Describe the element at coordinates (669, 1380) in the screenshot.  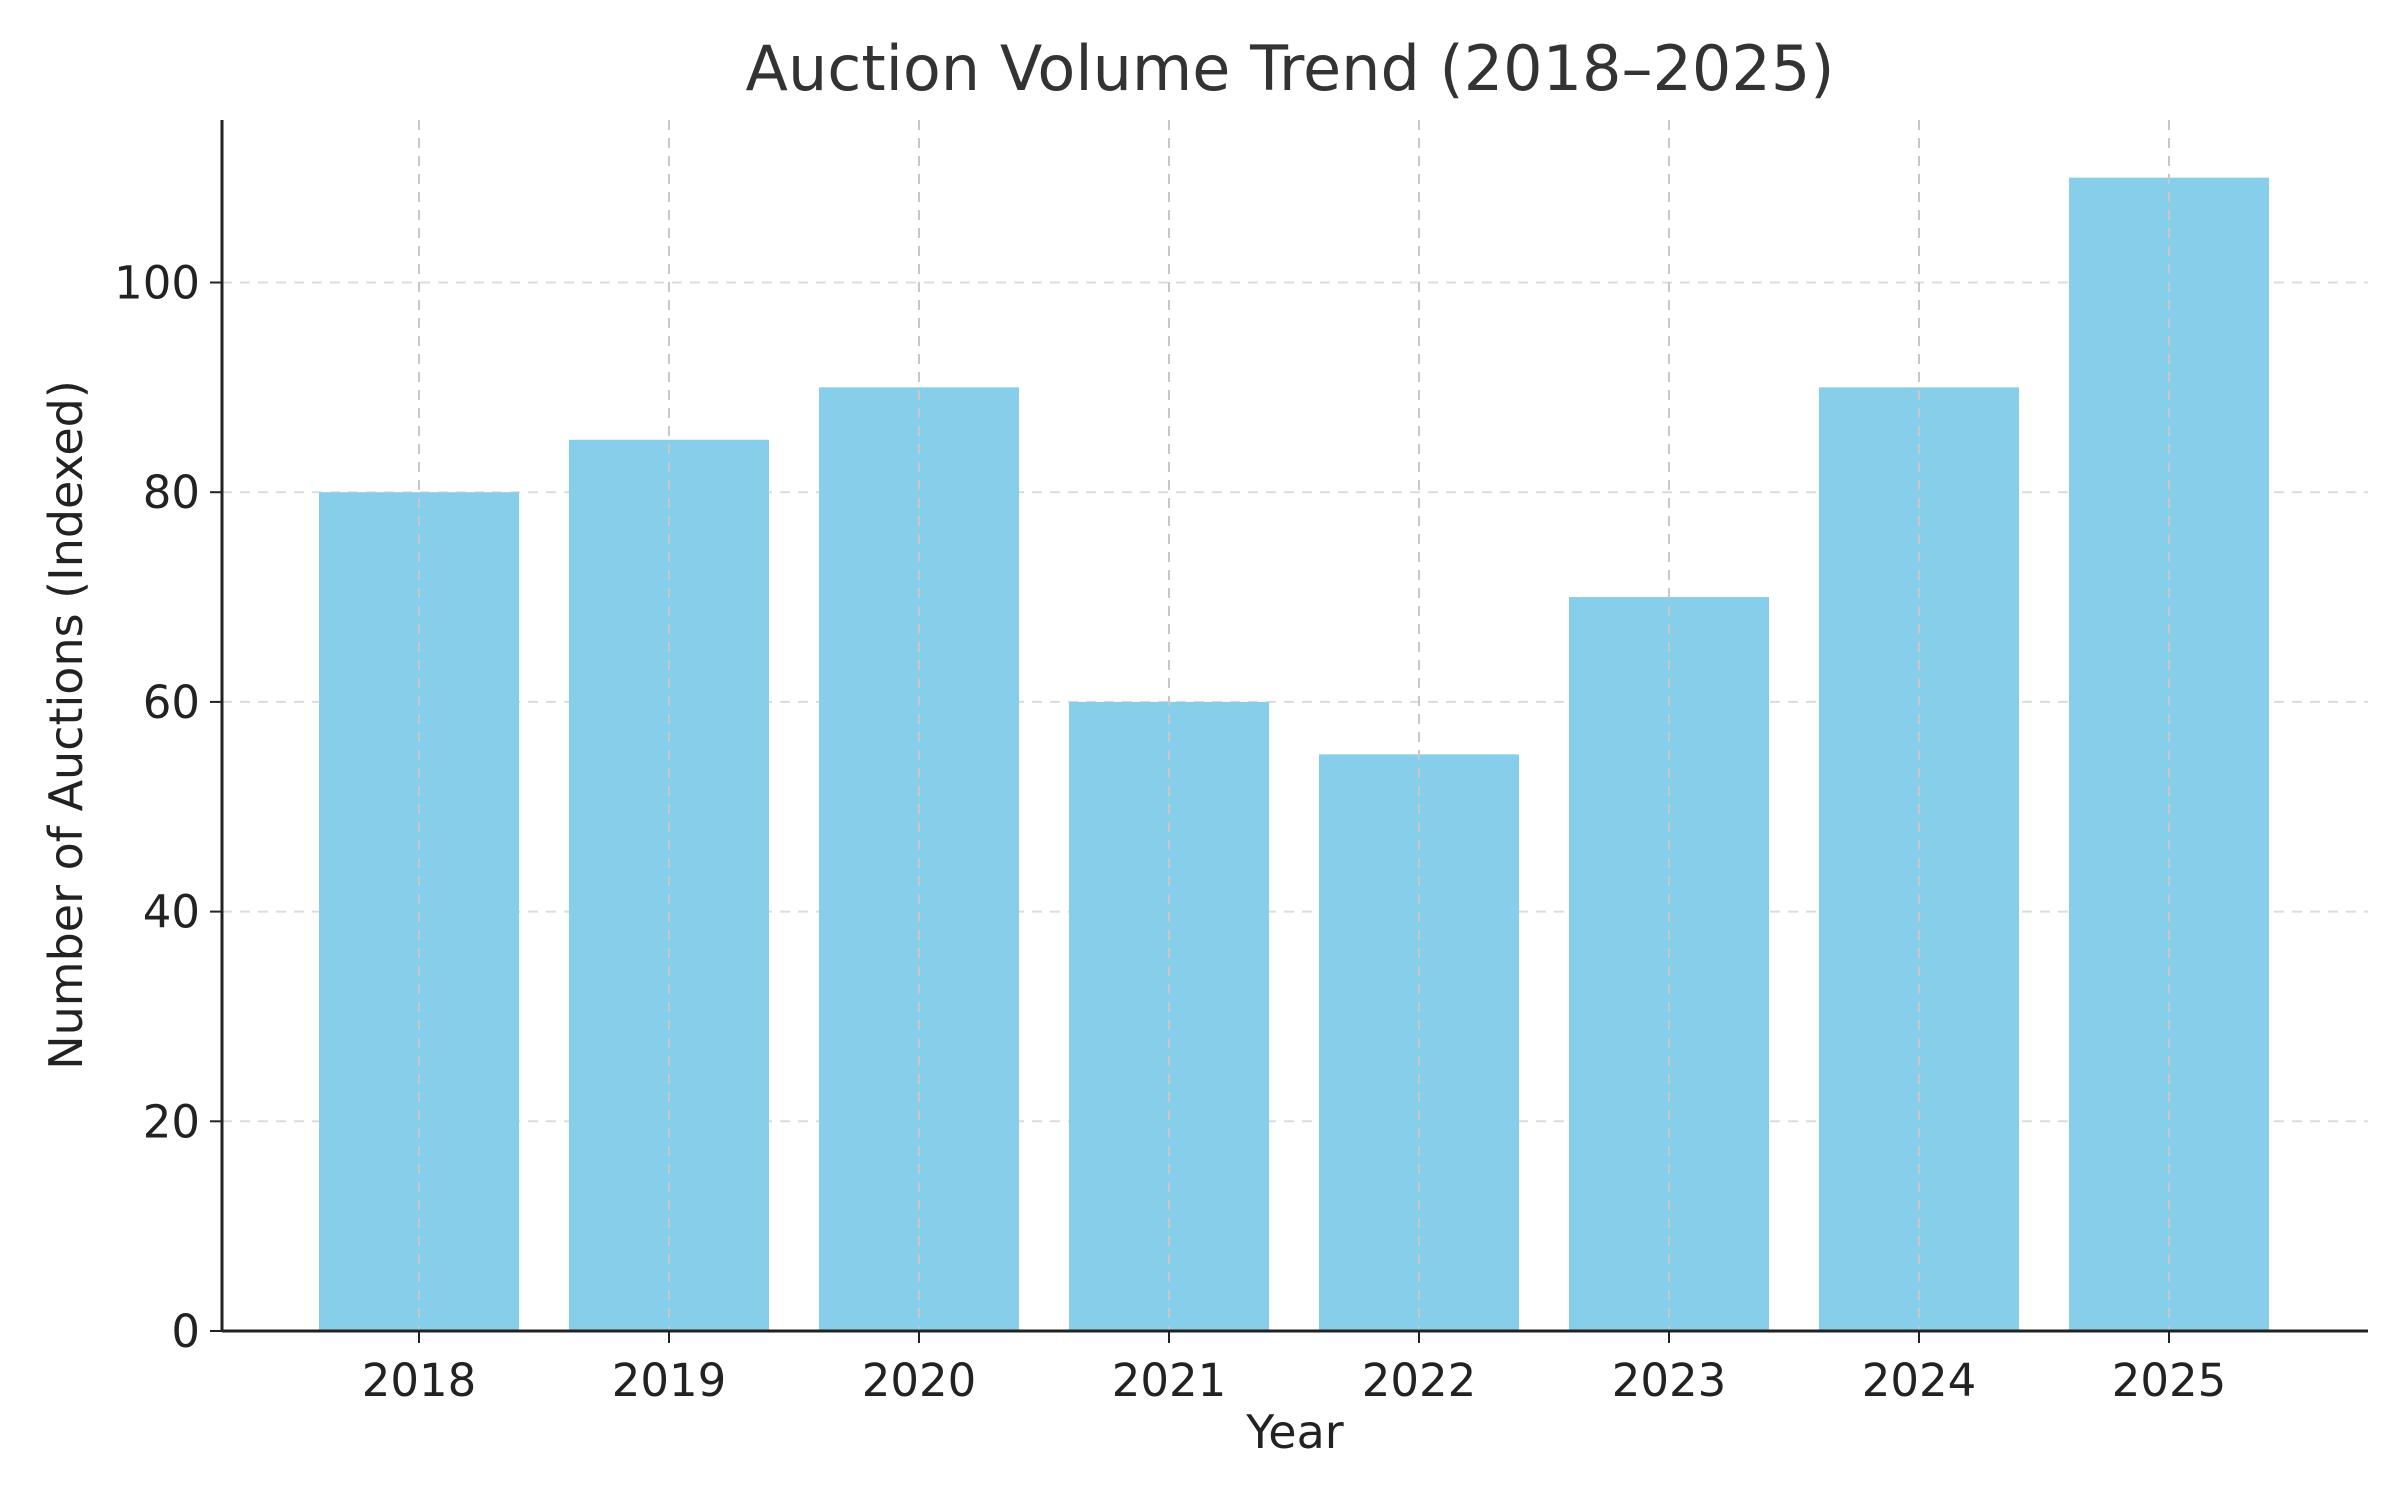
I see `x-tick-label-2019: 2019` at that location.